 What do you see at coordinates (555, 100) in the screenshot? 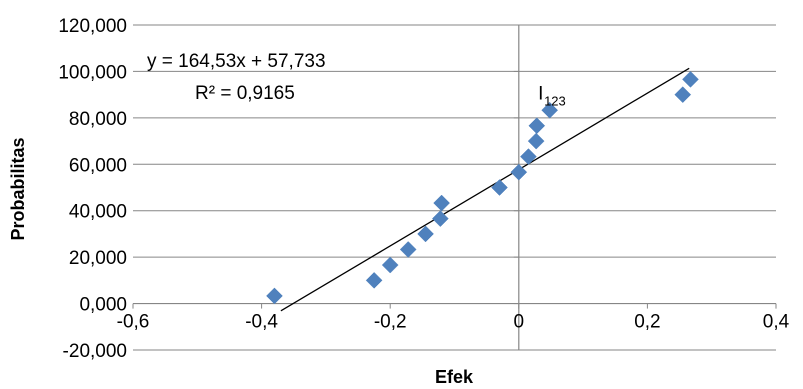
I see `point-annotation-subscript: 123` at bounding box center [555, 100].